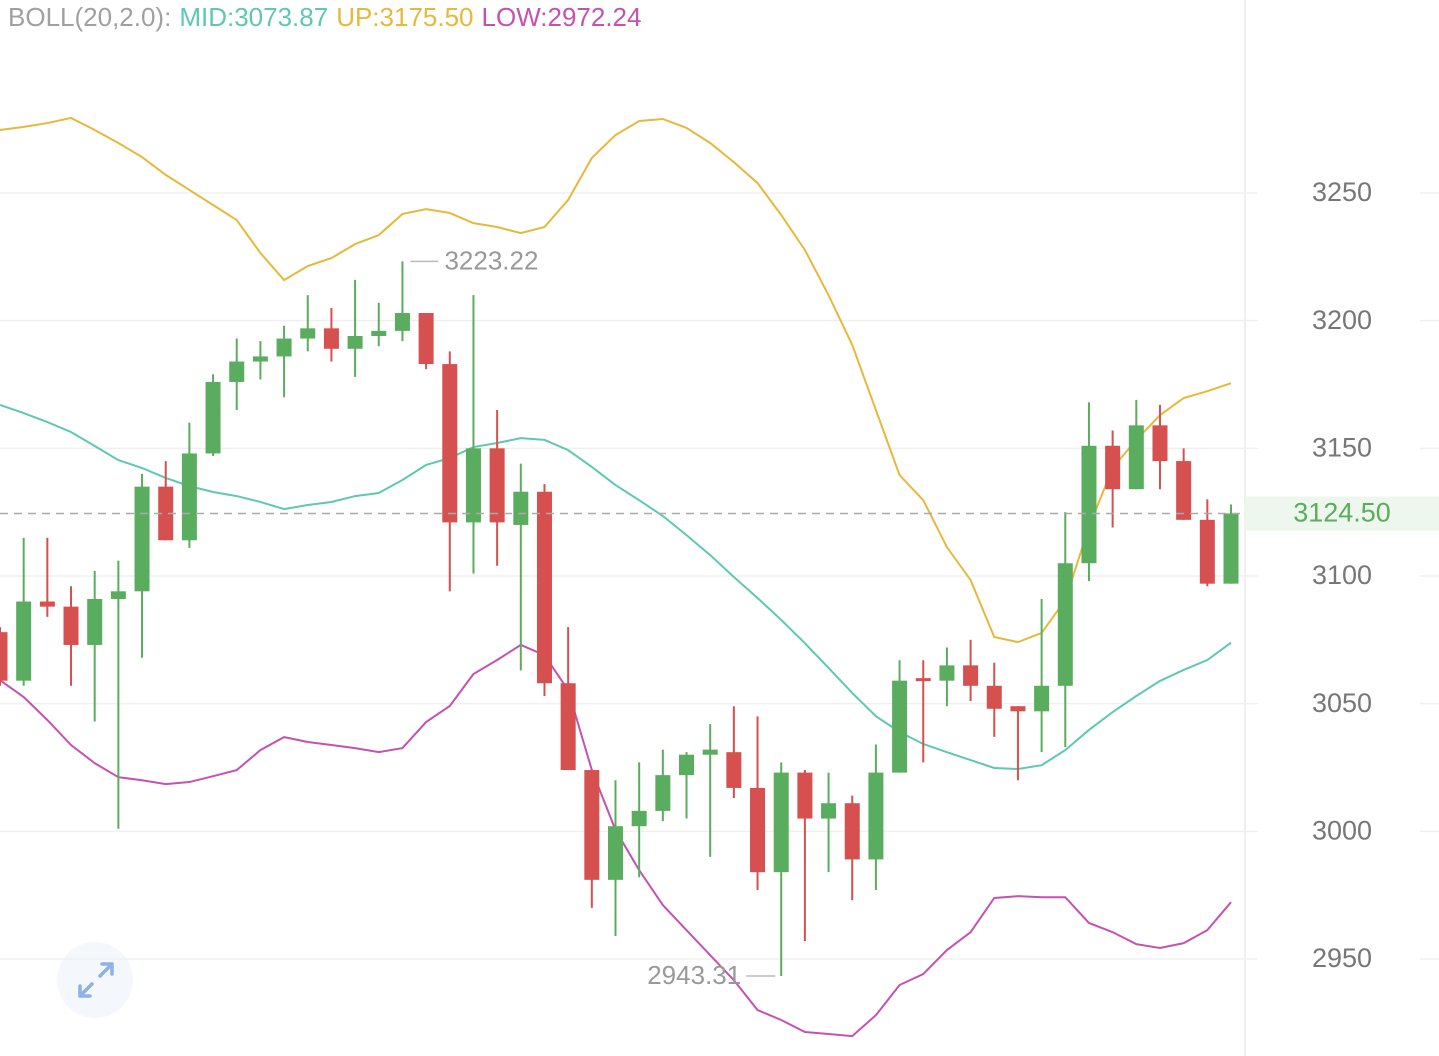 The height and width of the screenshot is (1056, 1439). Describe the element at coordinates (491, 260) in the screenshot. I see `max-annotation: 3223.22` at that location.